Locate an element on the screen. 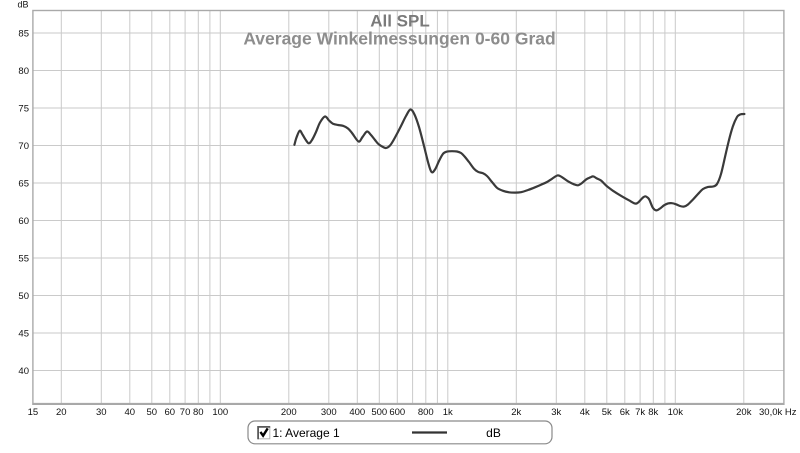  svg-text: 30 is located at coordinates (101, 412).